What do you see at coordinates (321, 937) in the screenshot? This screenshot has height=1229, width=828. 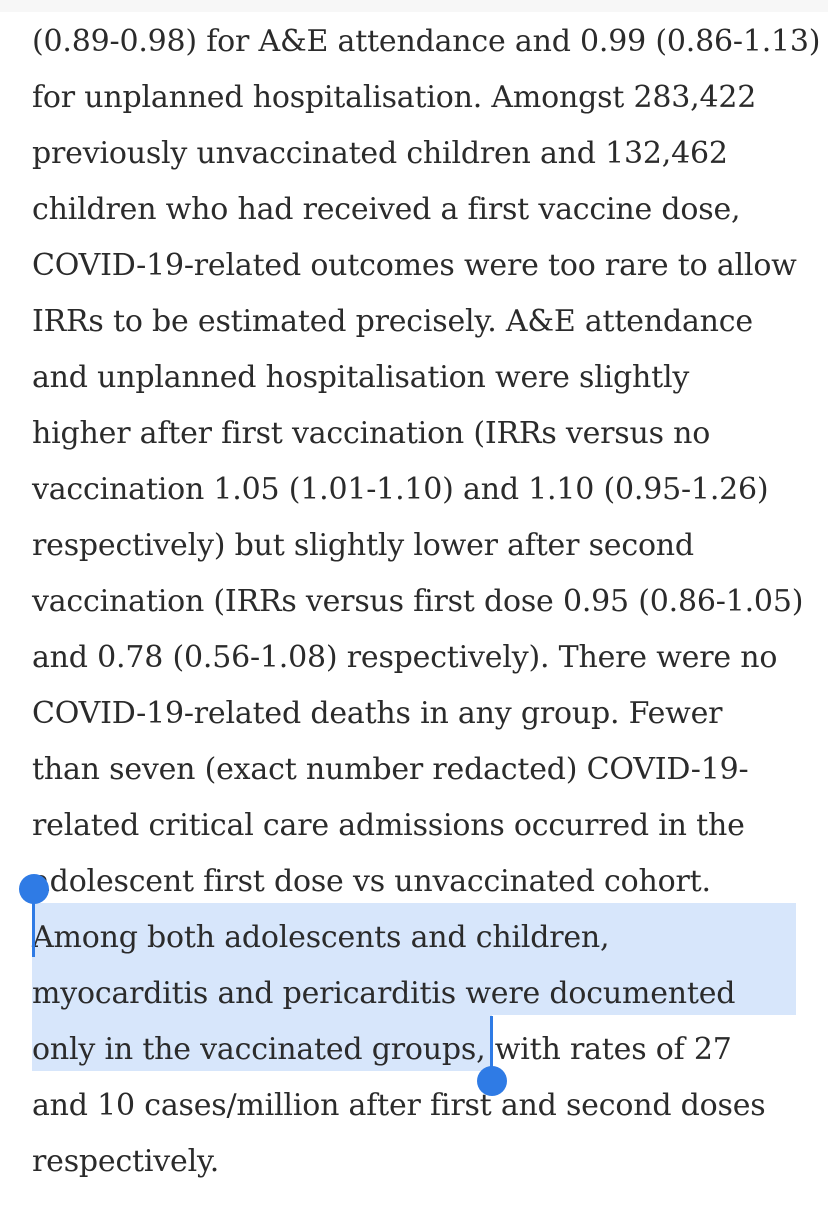 I see `selected-text-line: Among both adolescents and children,` at bounding box center [321, 937].